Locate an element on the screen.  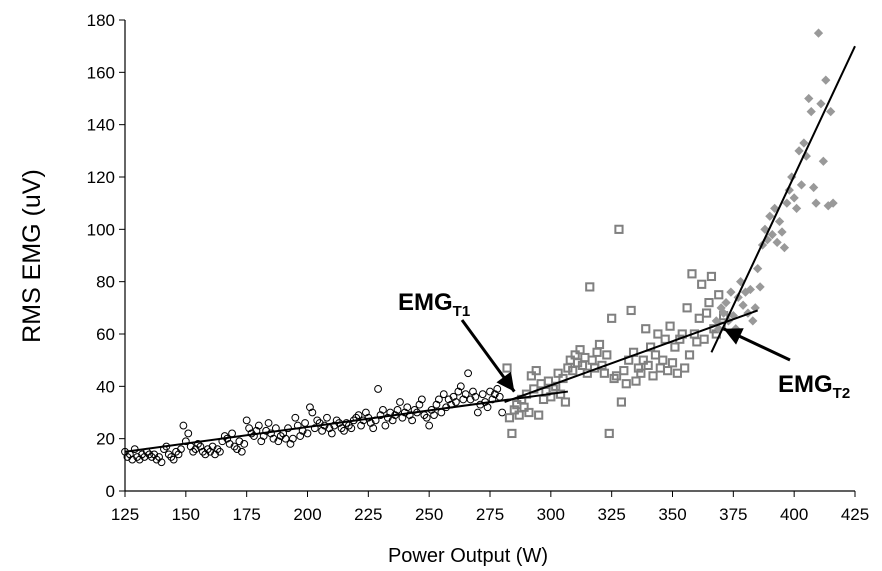
annotation-label: EMGT2 is located at coordinates (814, 386).